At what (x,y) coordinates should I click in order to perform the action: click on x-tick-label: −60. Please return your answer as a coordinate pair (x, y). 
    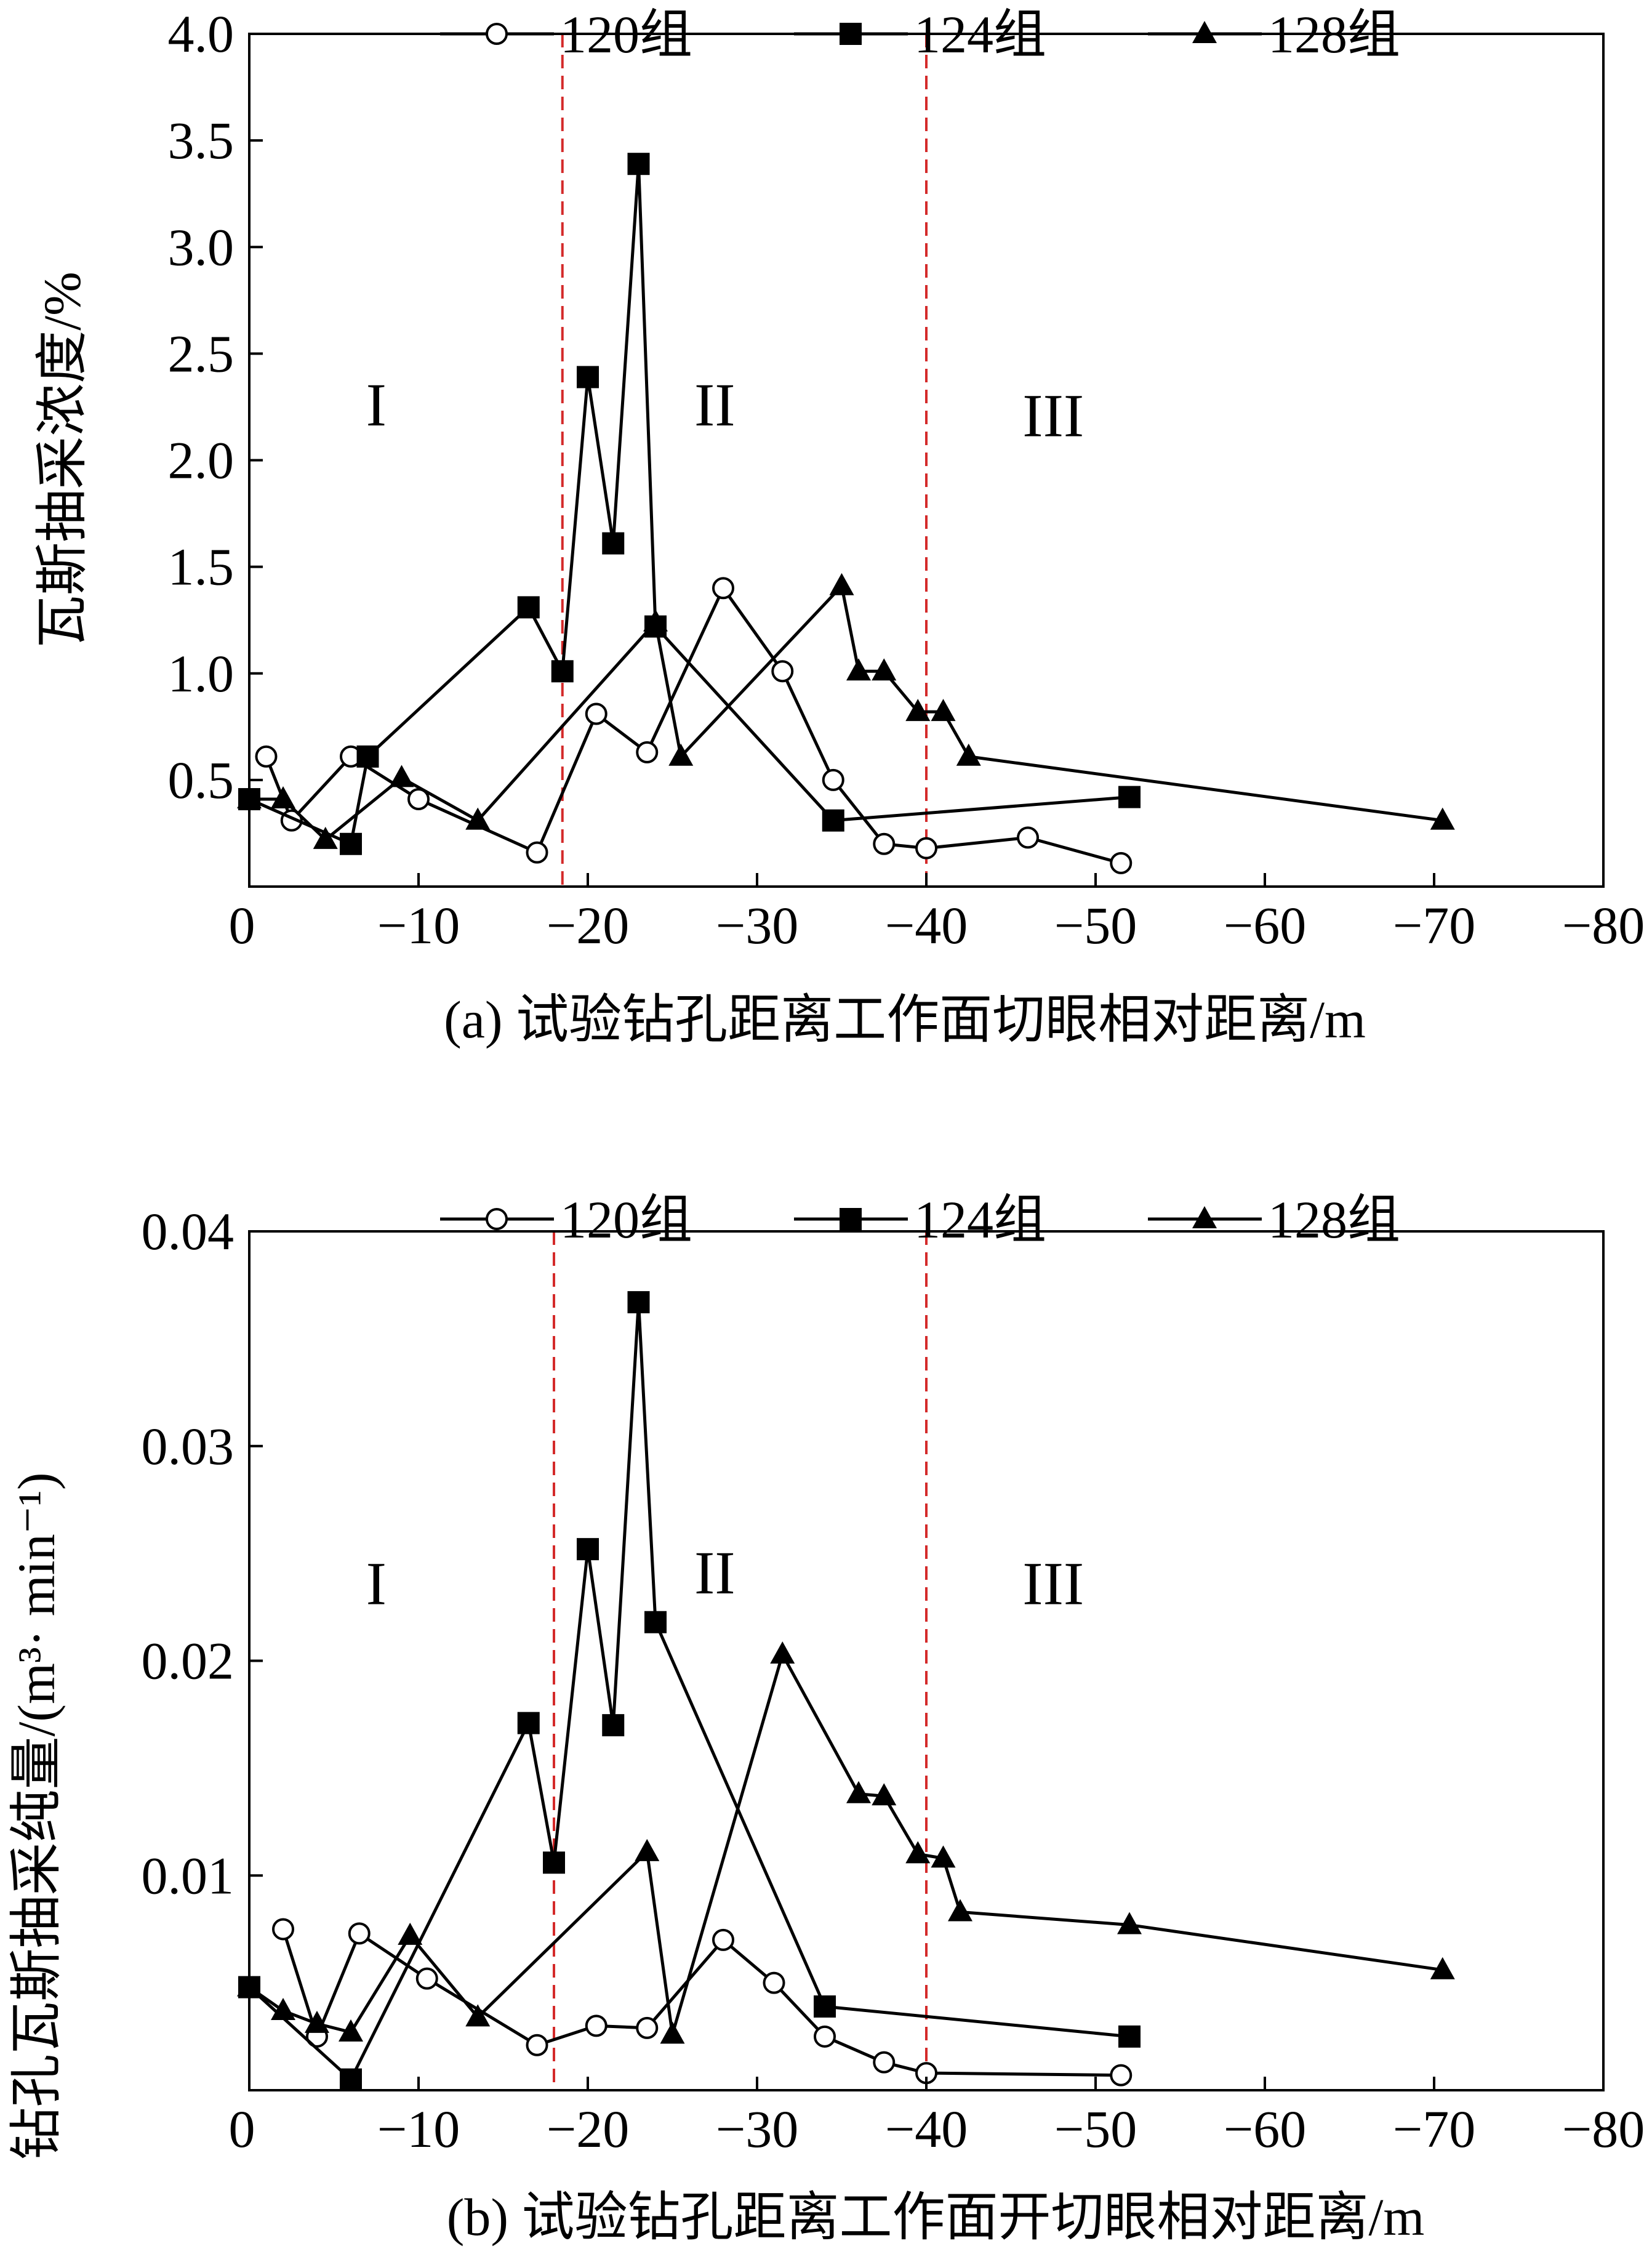
    Looking at the image, I should click on (1265, 2129).